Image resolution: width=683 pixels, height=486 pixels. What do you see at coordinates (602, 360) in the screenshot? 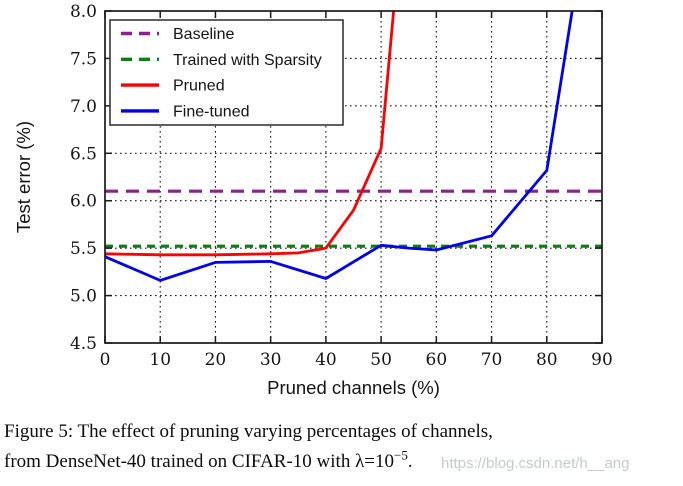
I see `x-tick-label: 90` at bounding box center [602, 360].